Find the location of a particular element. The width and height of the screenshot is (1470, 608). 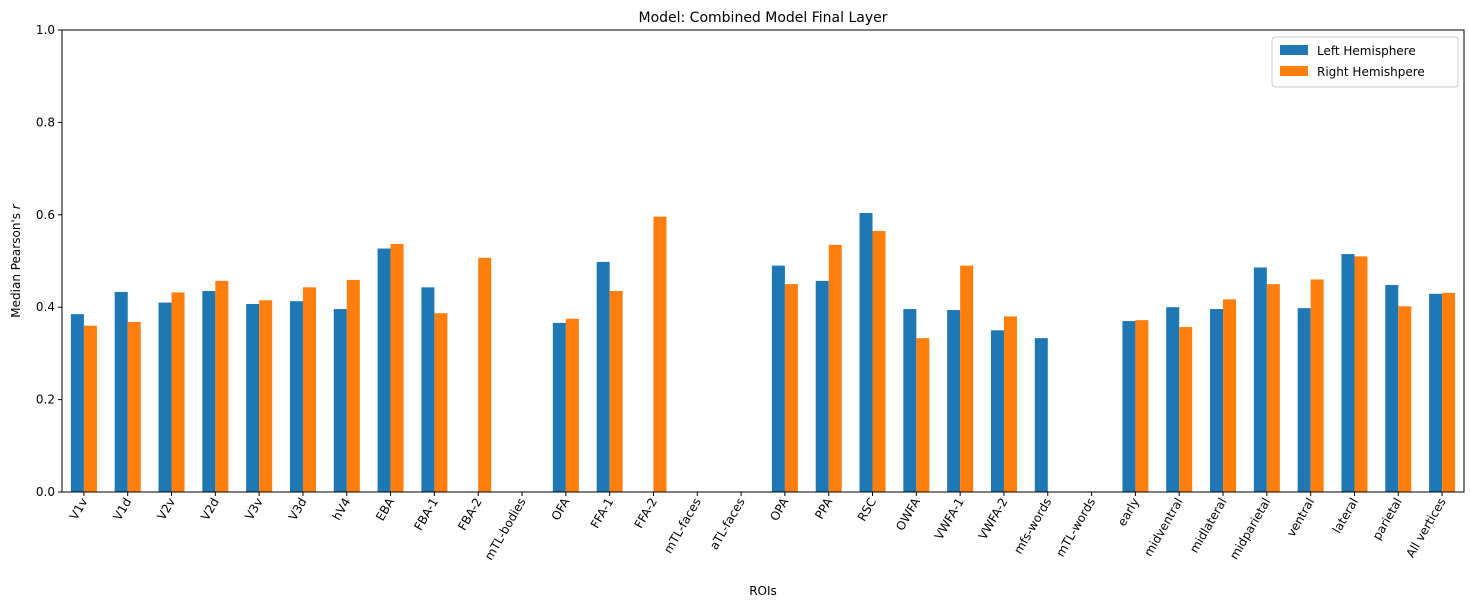

x-tick-label: V2v is located at coordinates (167, 509).